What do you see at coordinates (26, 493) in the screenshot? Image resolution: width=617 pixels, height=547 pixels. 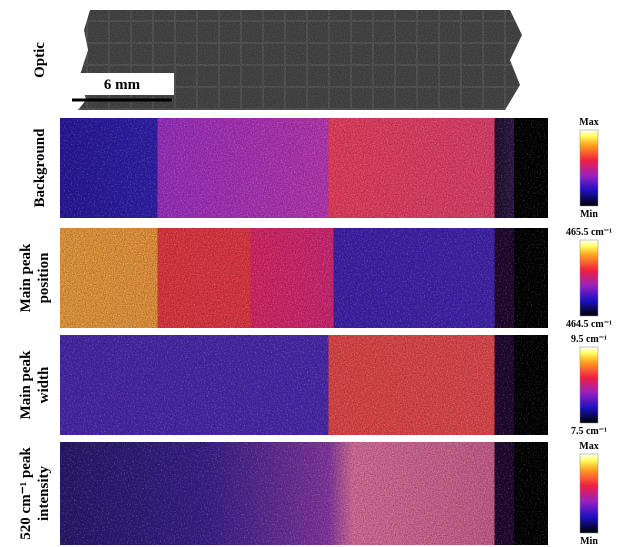 I see `panel-label: 520 cm⁻¹ peak` at bounding box center [26, 493].